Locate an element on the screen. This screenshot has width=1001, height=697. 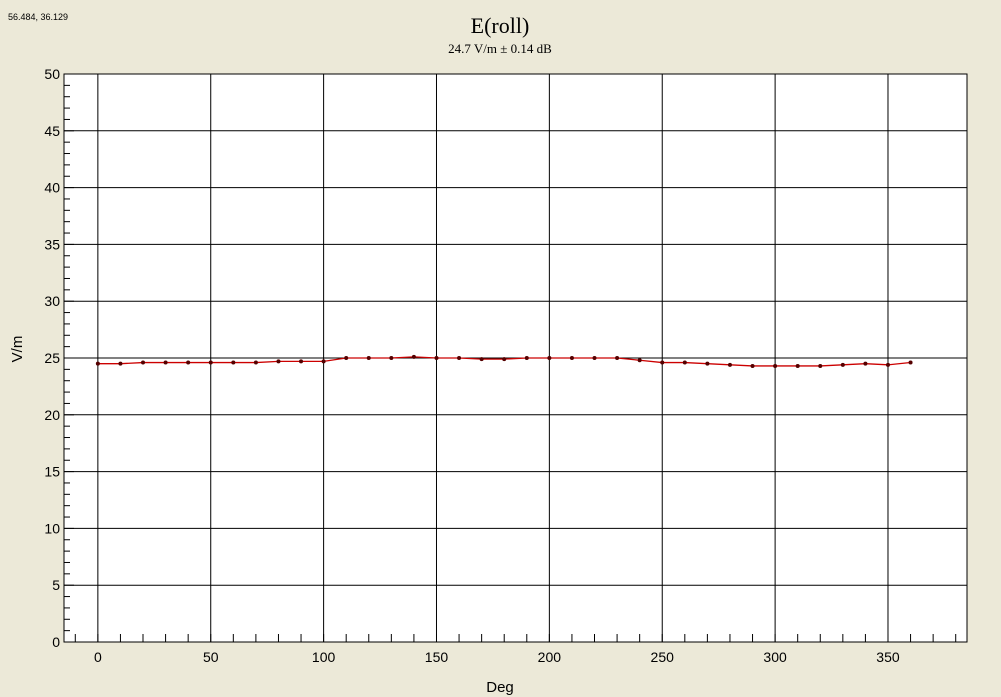
x-tick-label: 300 is located at coordinates (775, 657).